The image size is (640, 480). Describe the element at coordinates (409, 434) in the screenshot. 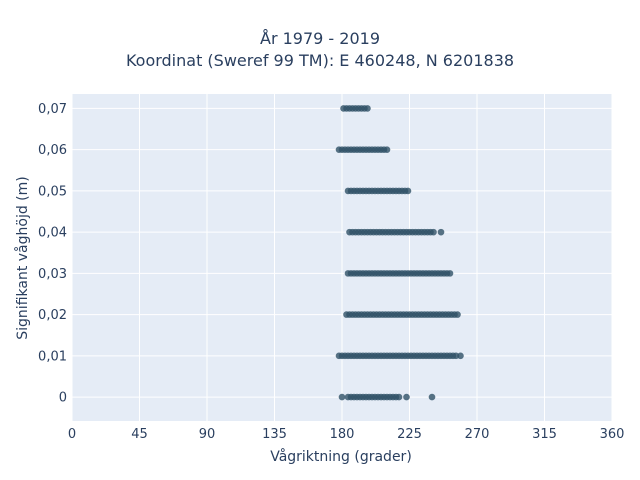

I see `x-tick-label: 225` at that location.